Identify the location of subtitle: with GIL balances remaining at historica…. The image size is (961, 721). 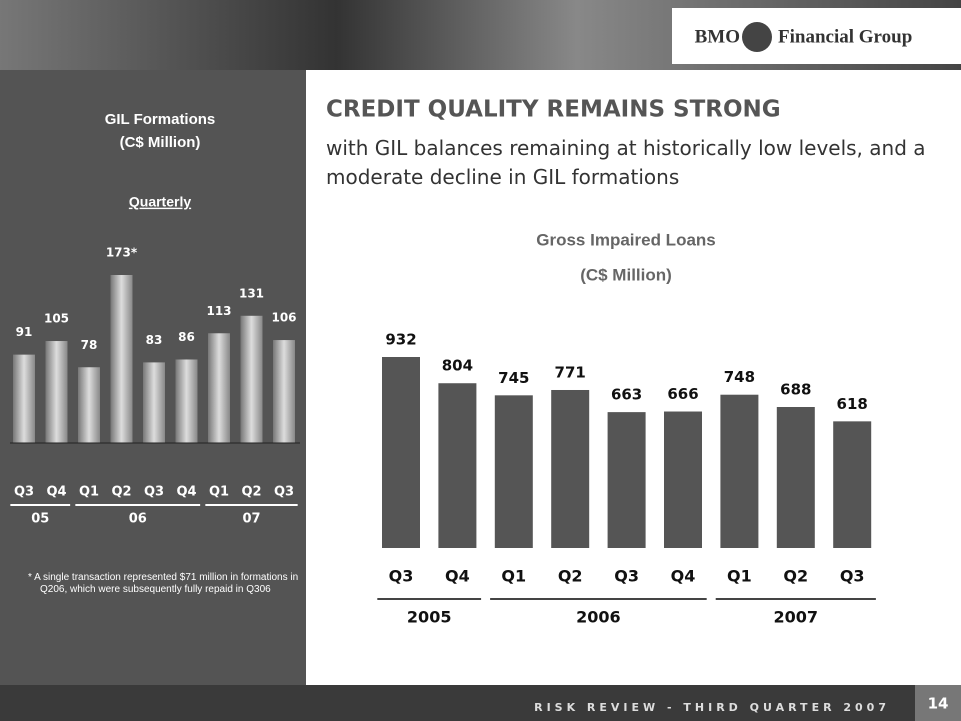
(626, 162).